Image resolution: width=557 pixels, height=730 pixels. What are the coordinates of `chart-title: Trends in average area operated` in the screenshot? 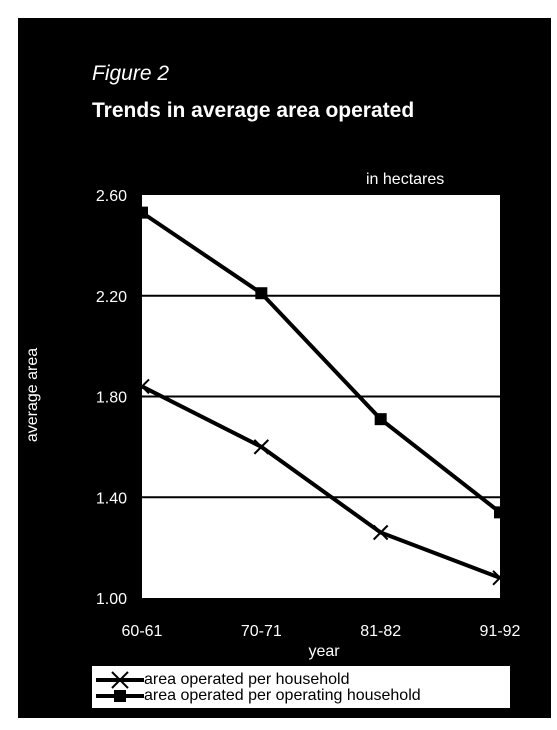 It's located at (253, 110).